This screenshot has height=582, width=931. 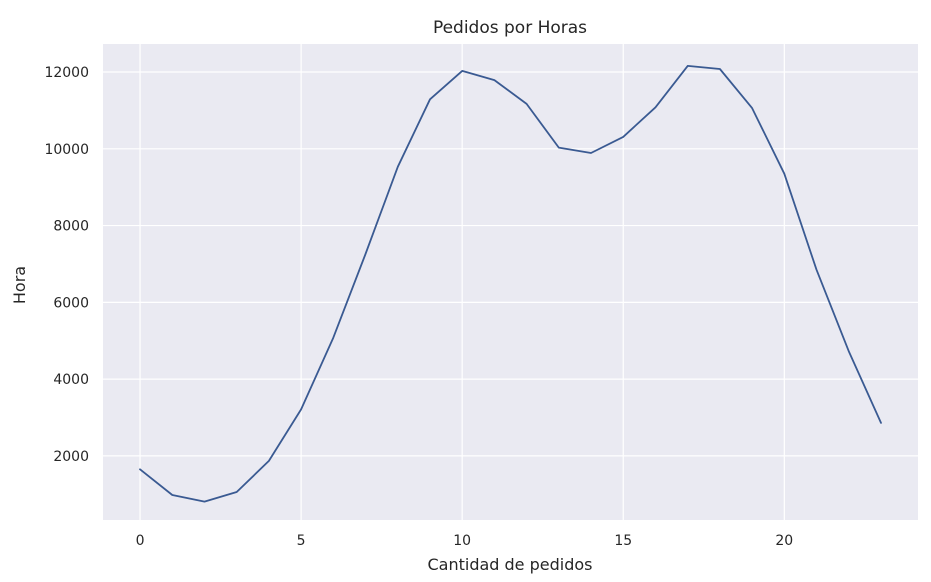 I want to click on y-tick-label: 4000, so click(x=71, y=380).